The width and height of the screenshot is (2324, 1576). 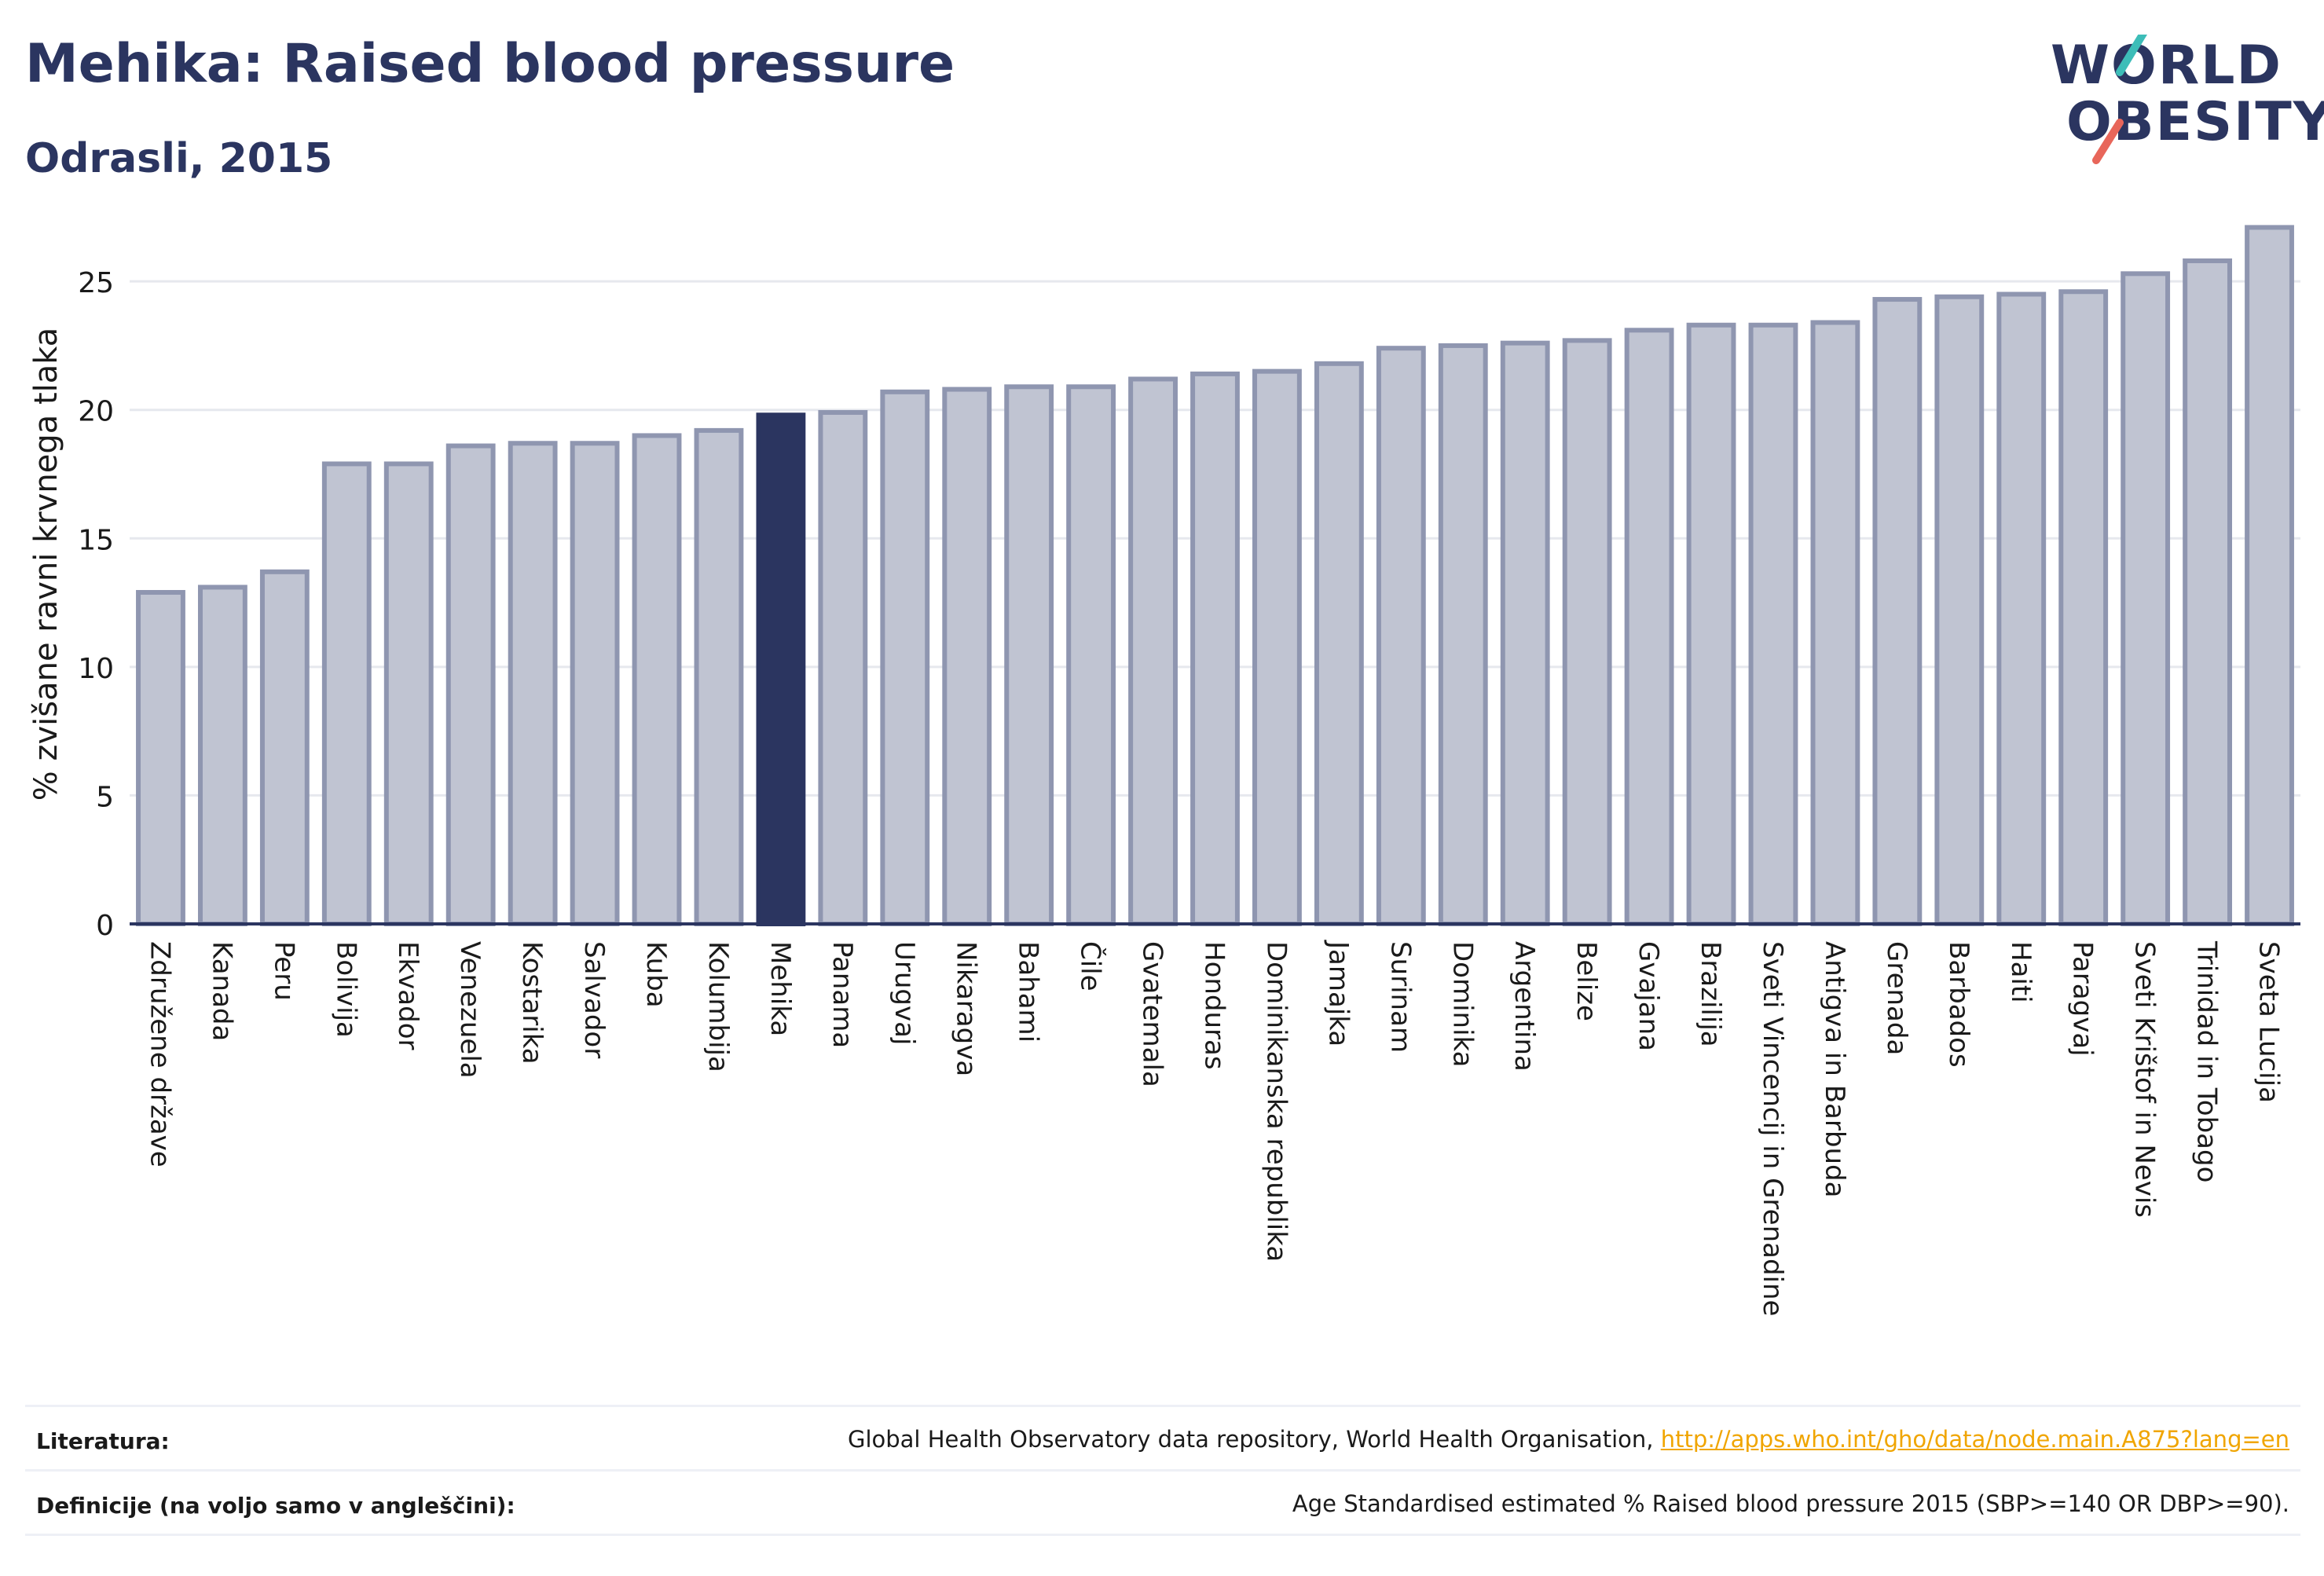 I want to click on x-tick-label: Čile, so click(x=1091, y=966).